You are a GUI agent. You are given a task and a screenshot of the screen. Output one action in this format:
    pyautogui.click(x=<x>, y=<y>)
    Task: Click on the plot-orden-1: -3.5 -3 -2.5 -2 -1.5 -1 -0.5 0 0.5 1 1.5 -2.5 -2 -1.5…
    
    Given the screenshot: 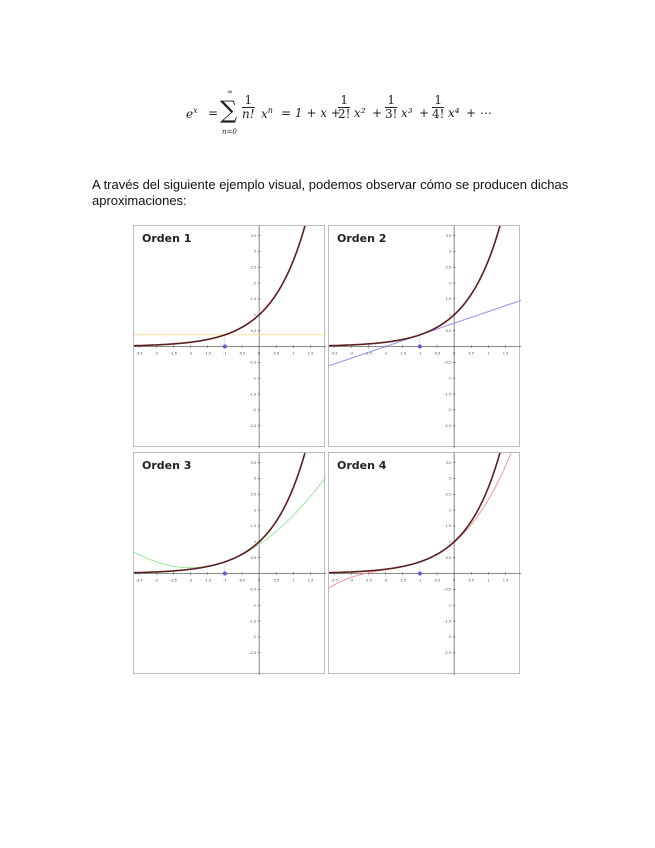 What is the action you would take?
    pyautogui.click(x=229, y=336)
    